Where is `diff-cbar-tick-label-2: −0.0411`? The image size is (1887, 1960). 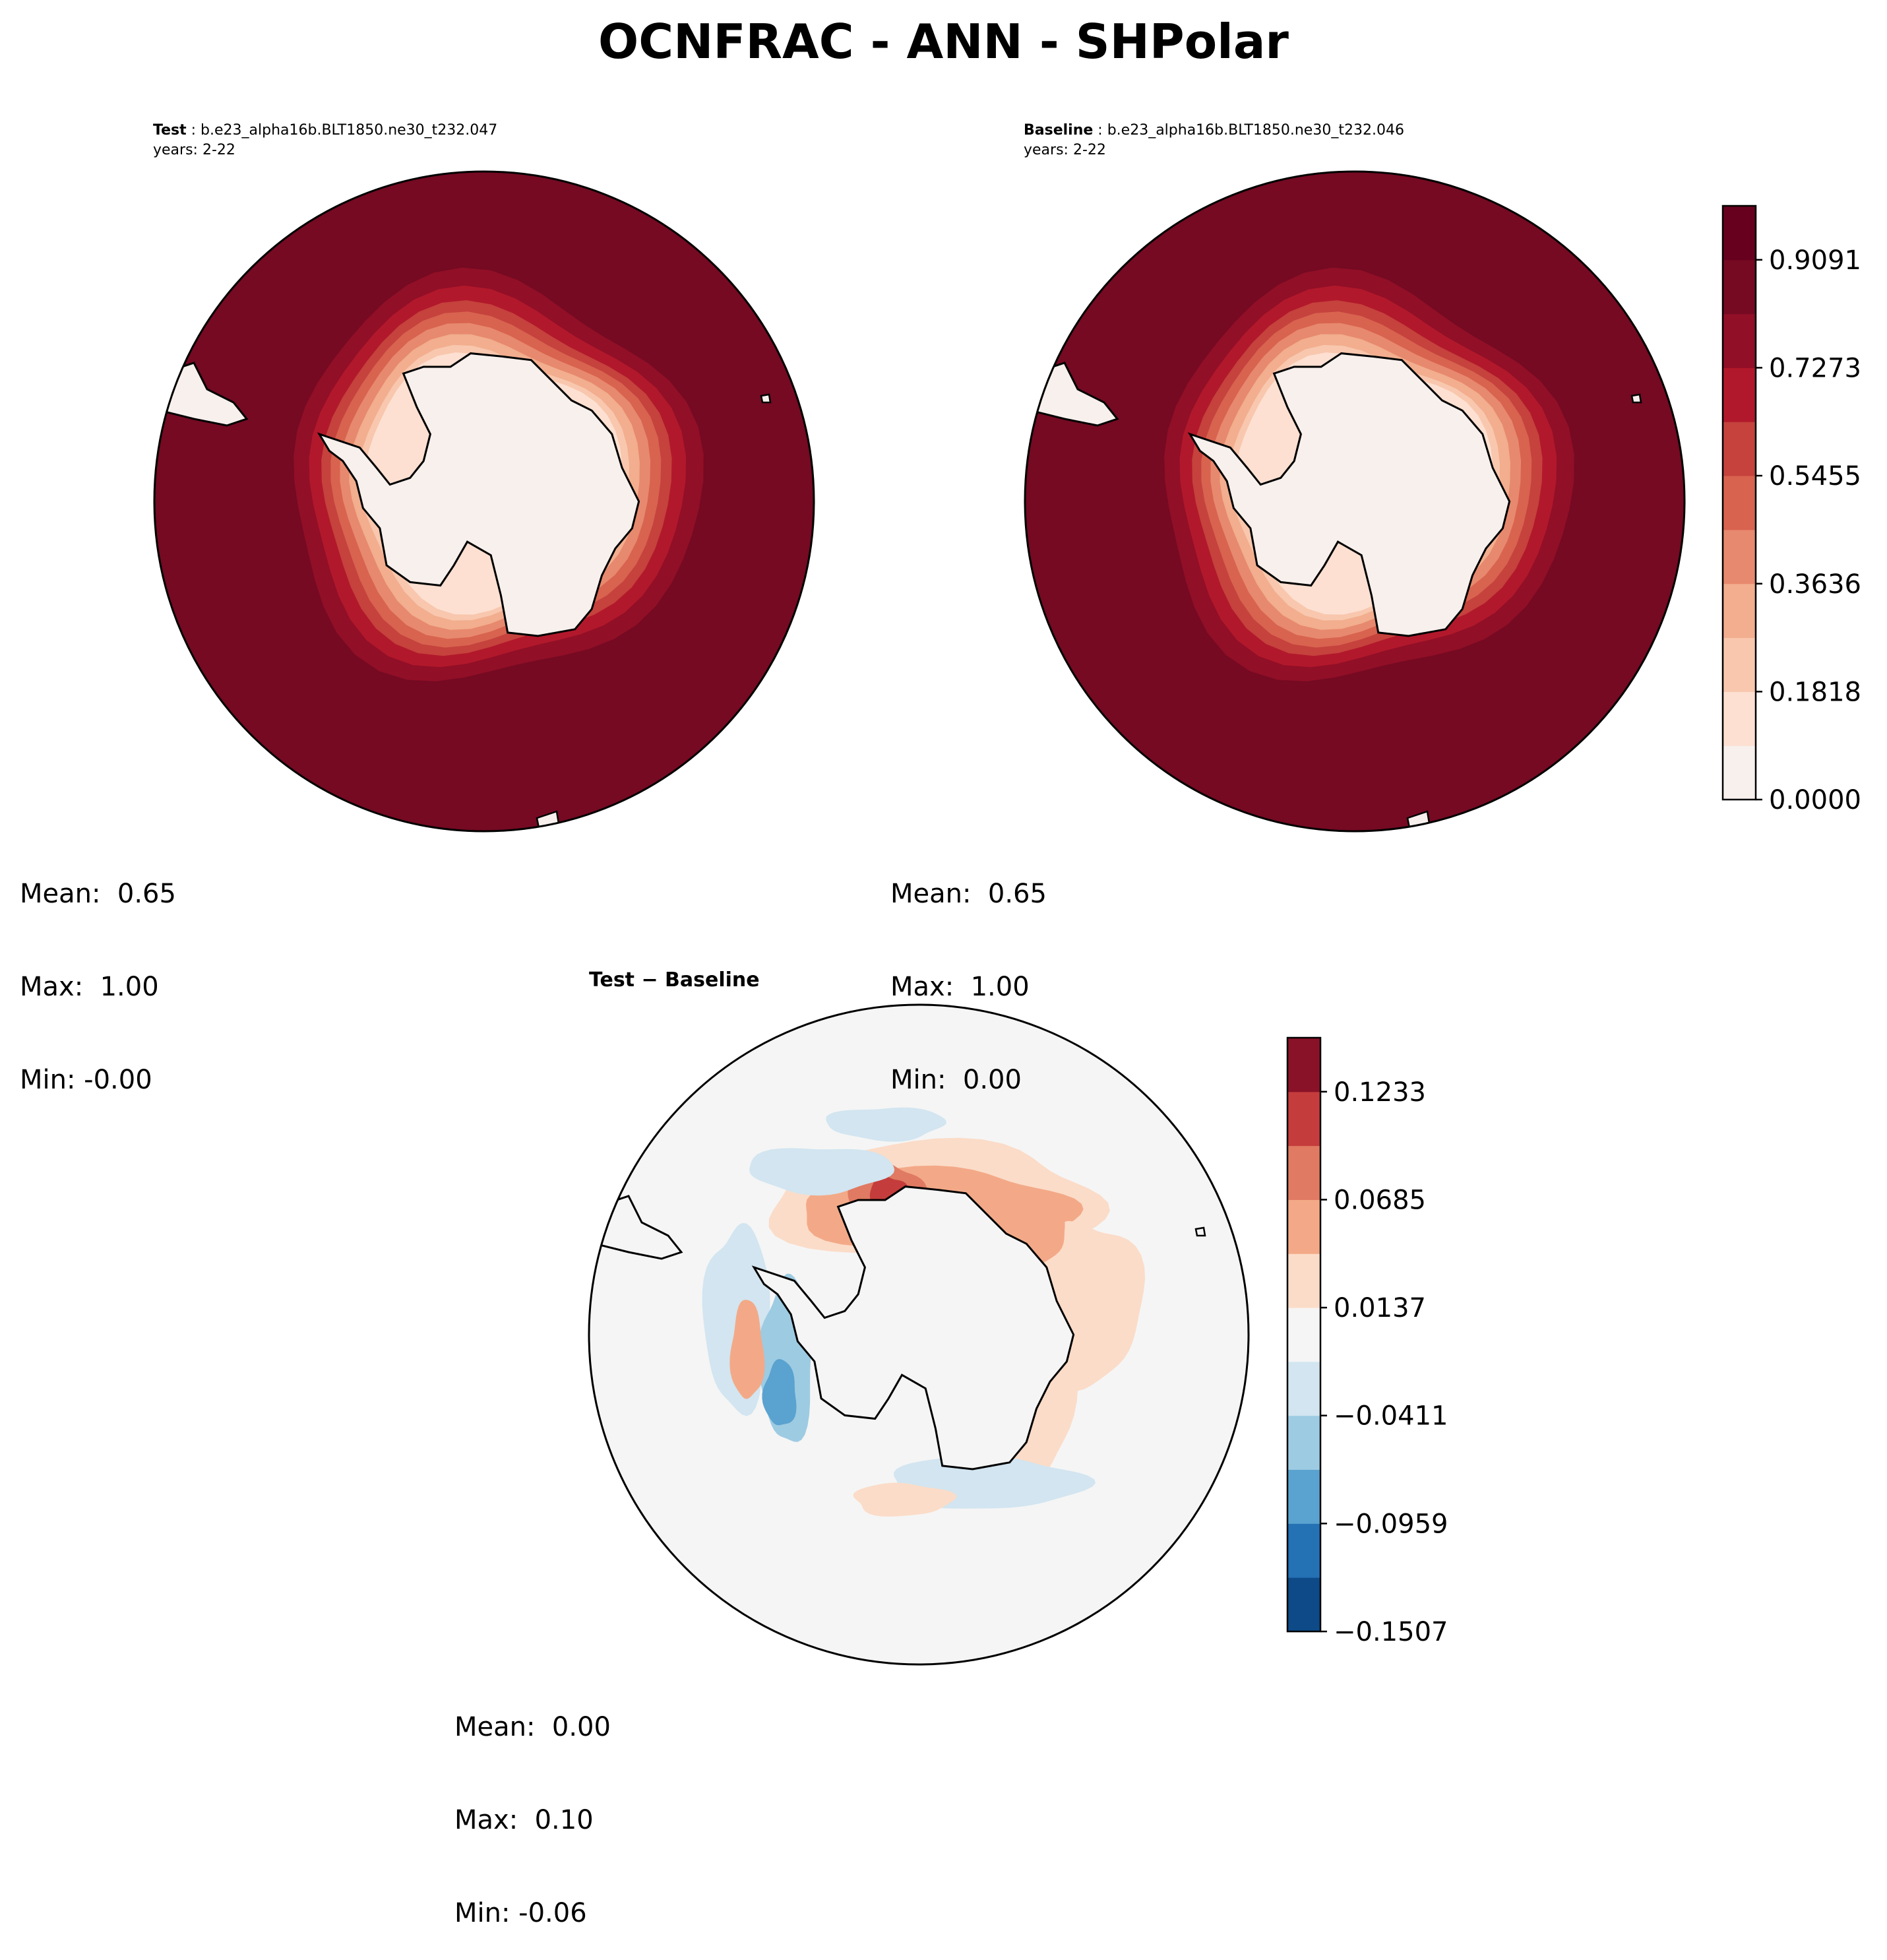
diff-cbar-tick-label-2: −0.0411 is located at coordinates (1391, 1416).